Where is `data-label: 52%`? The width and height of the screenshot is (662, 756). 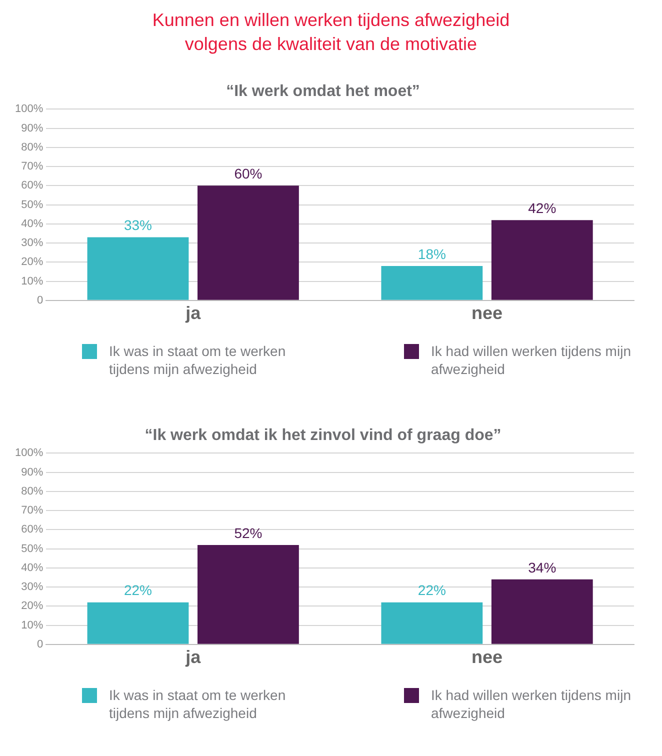 data-label: 52% is located at coordinates (248, 532).